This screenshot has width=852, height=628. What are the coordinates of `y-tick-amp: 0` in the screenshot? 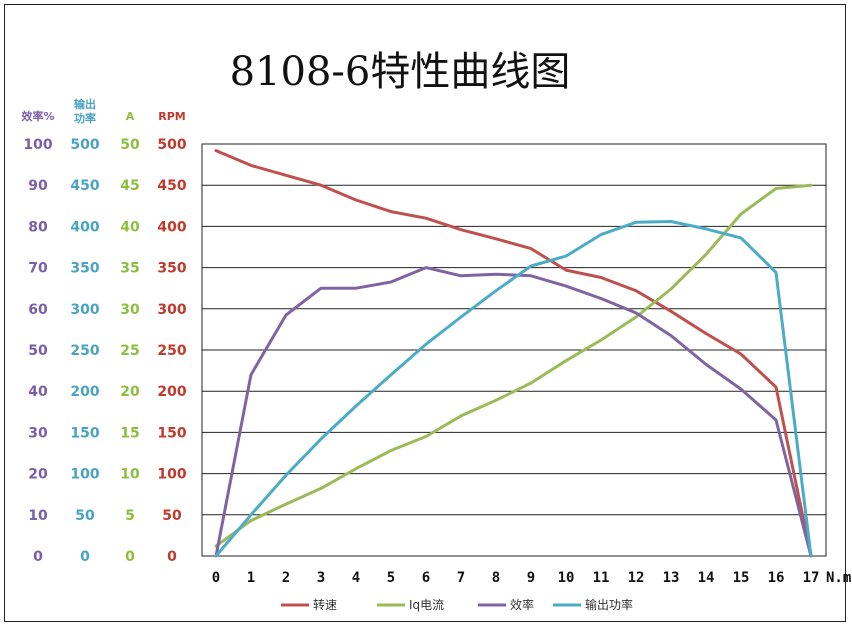 It's located at (130, 557).